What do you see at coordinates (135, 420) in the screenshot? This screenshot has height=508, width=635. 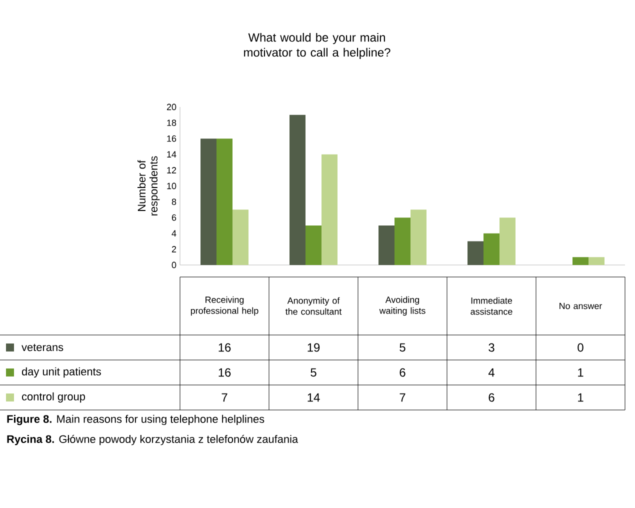 I see `text: Figure 8. Main reasons for using telephone helplines` at bounding box center [135, 420].